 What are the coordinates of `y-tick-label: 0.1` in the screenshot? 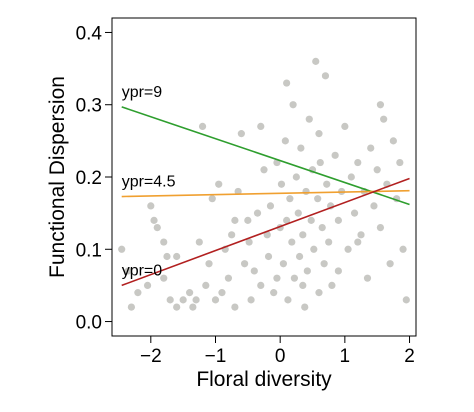 It's located at (89, 250).